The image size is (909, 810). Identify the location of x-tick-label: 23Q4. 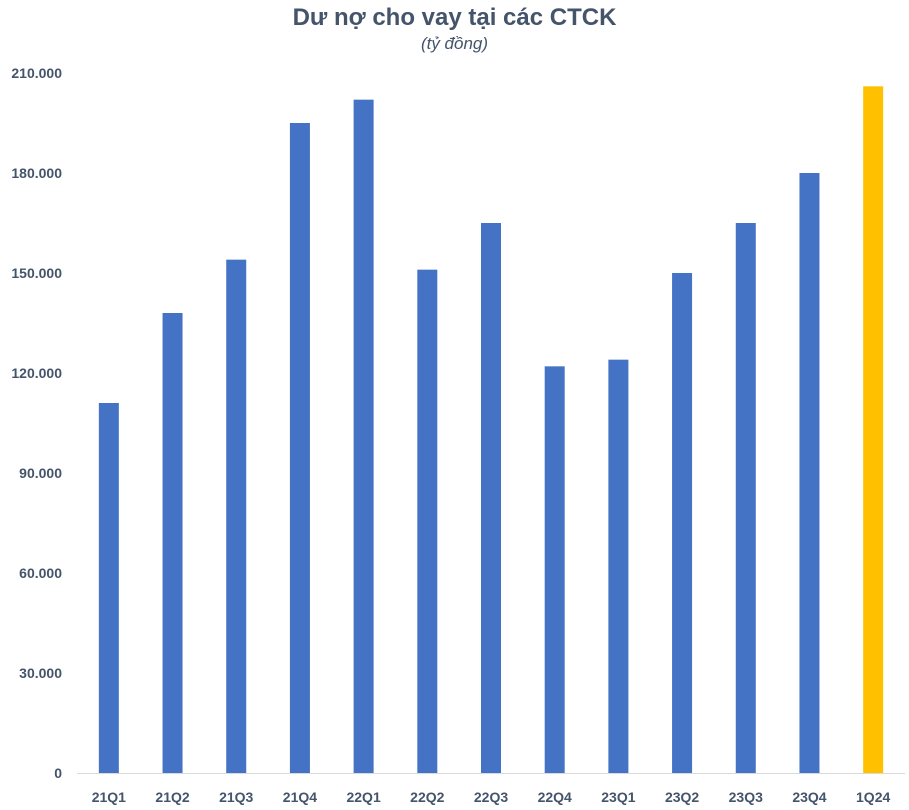
(809, 797).